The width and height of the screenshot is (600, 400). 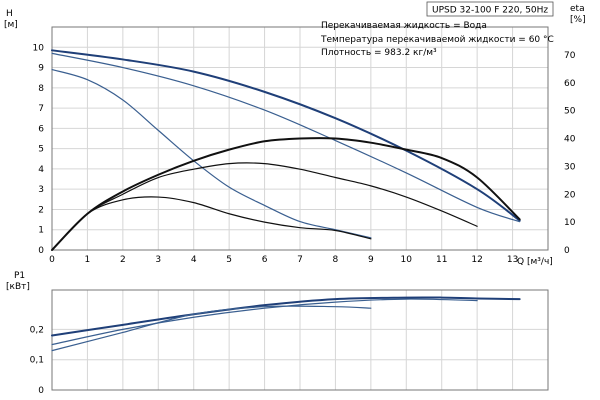 I want to click on x-tick-label: 11, so click(x=441, y=260).